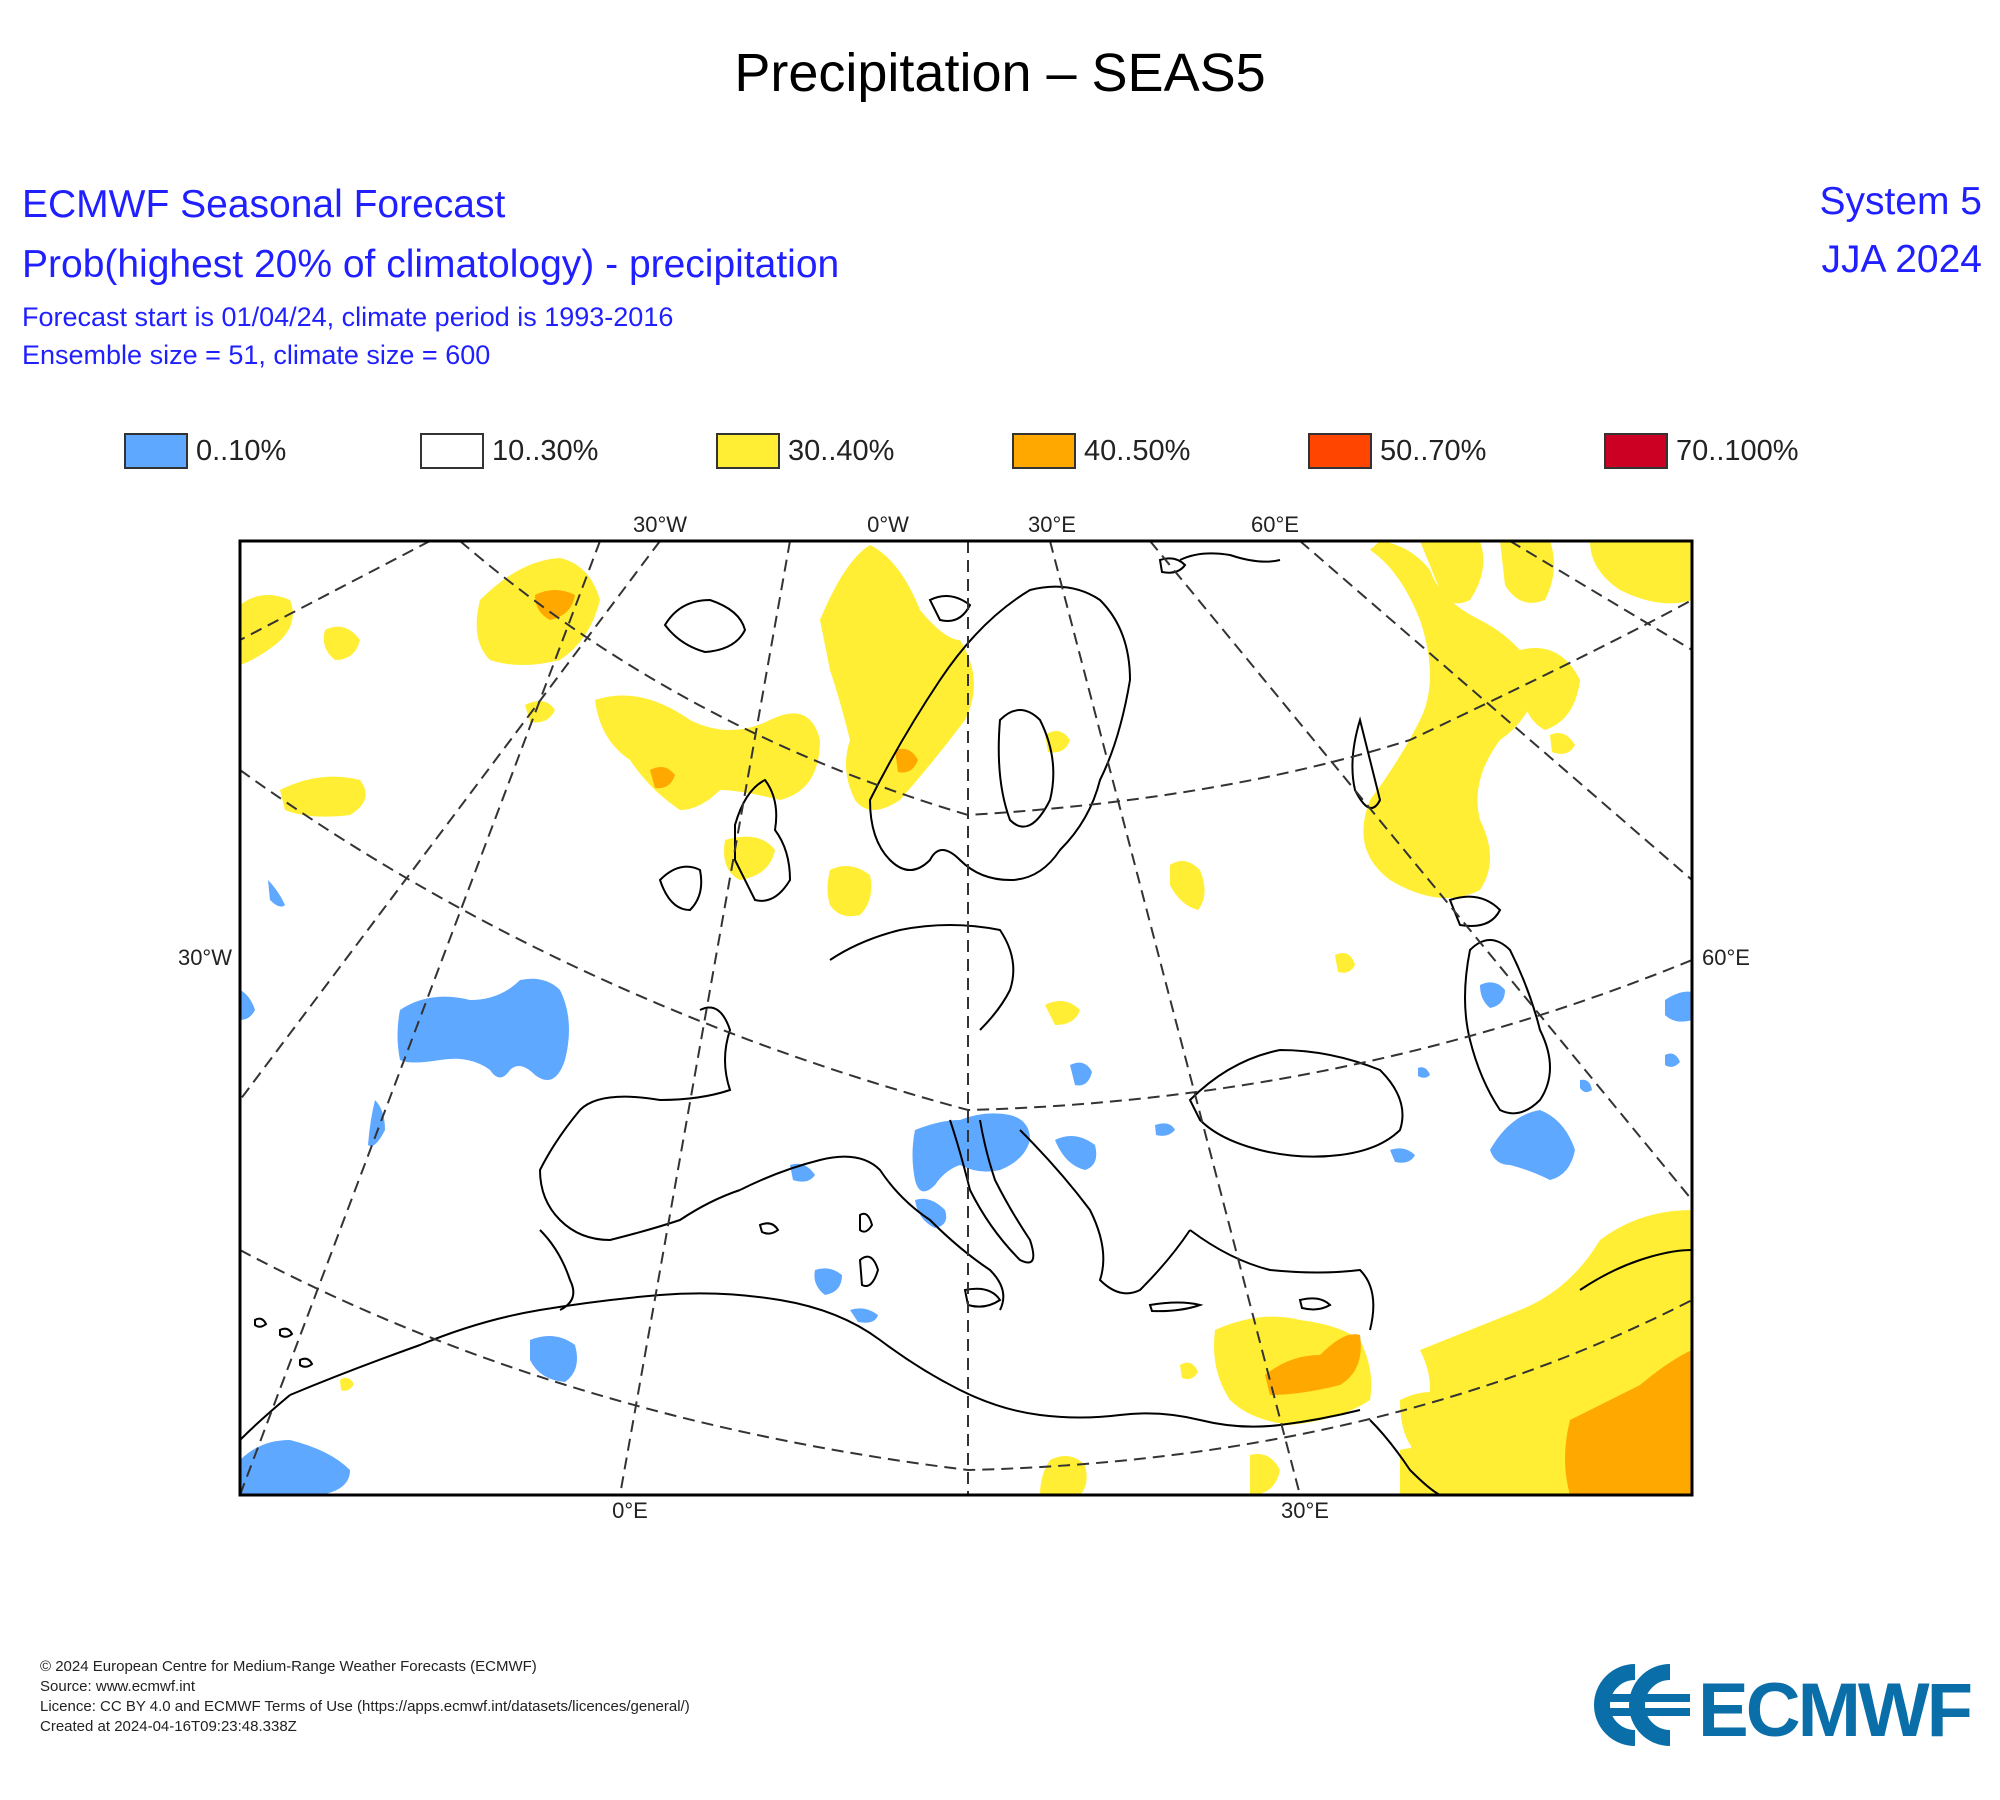 The height and width of the screenshot is (1800, 2000). What do you see at coordinates (483, 1029) in the screenshot?
I see `blue-region-atlantic-central` at bounding box center [483, 1029].